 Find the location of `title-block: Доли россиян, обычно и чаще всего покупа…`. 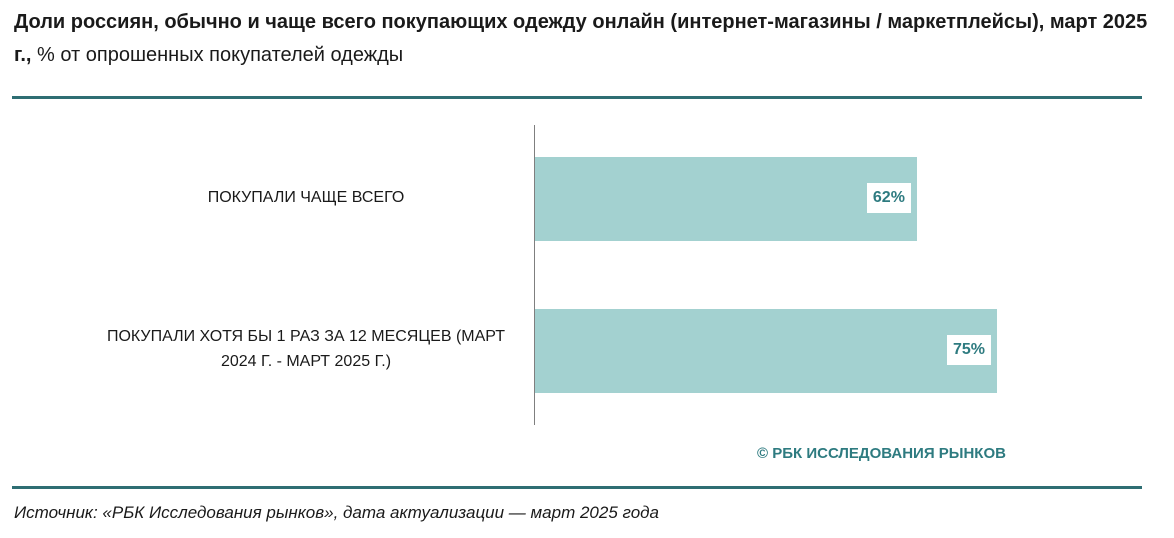

title-block: Доли россиян, обычно и чаще всего покупа… is located at coordinates (589, 39).